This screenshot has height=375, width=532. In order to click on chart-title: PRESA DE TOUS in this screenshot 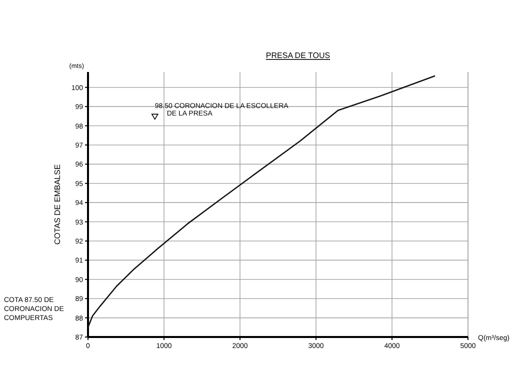, I will do `click(298, 55)`.